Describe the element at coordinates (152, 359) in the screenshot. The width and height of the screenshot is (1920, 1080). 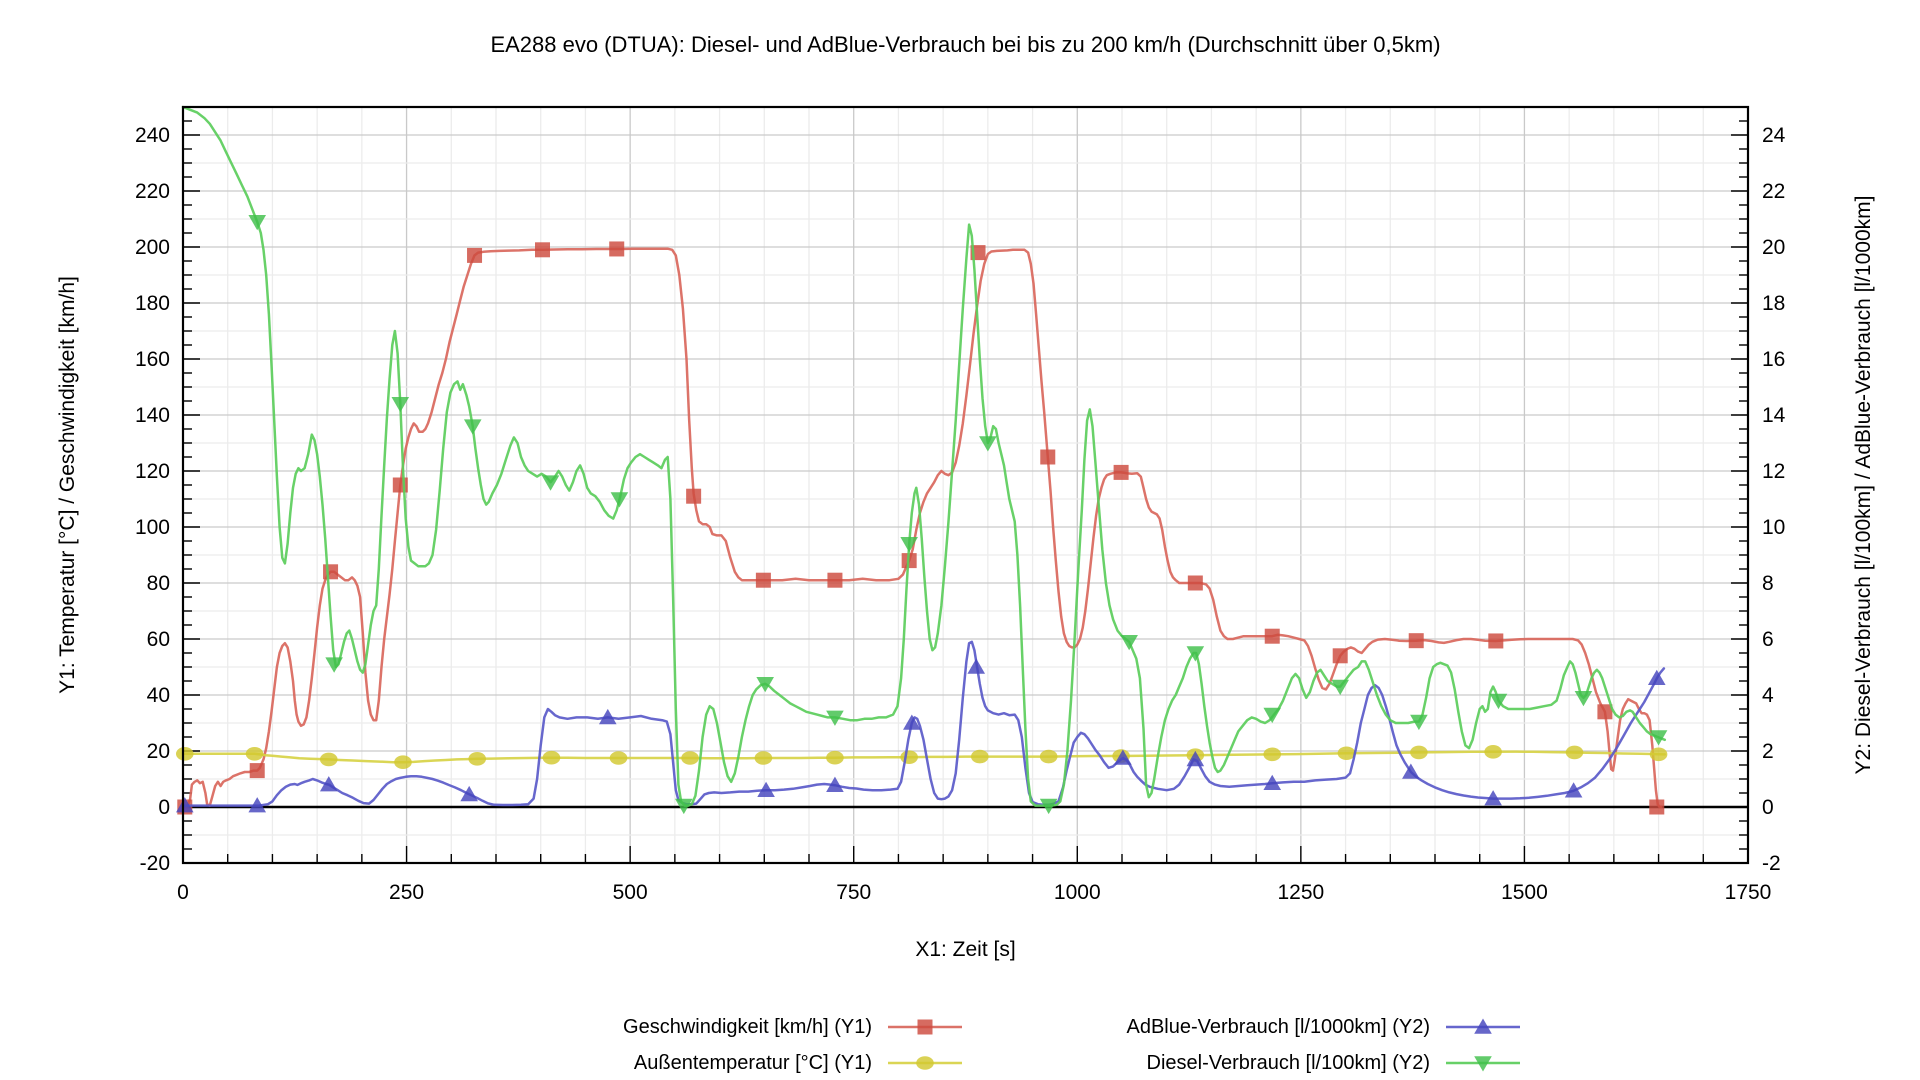
I see `svg-text: 160` at that location.